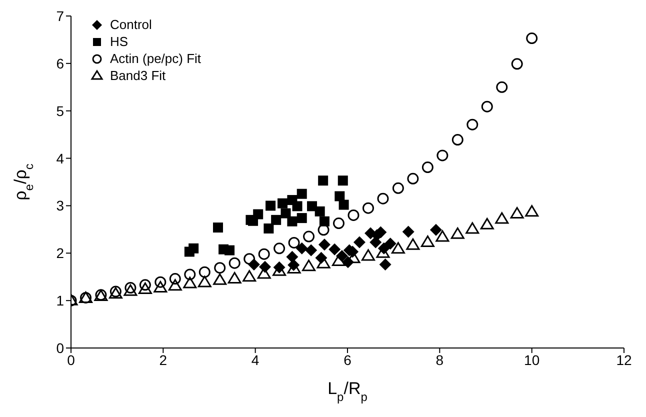 Image resolution: width=646 pixels, height=417 pixels. I want to click on y-tick-label: 2, so click(60, 253).